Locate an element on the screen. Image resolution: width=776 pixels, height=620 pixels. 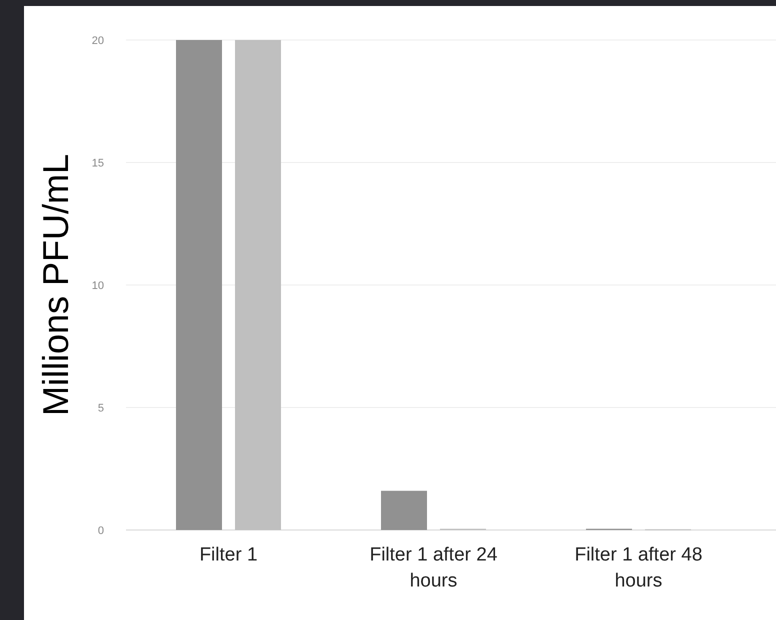
y-tick-label: 20 is located at coordinates (98, 40).